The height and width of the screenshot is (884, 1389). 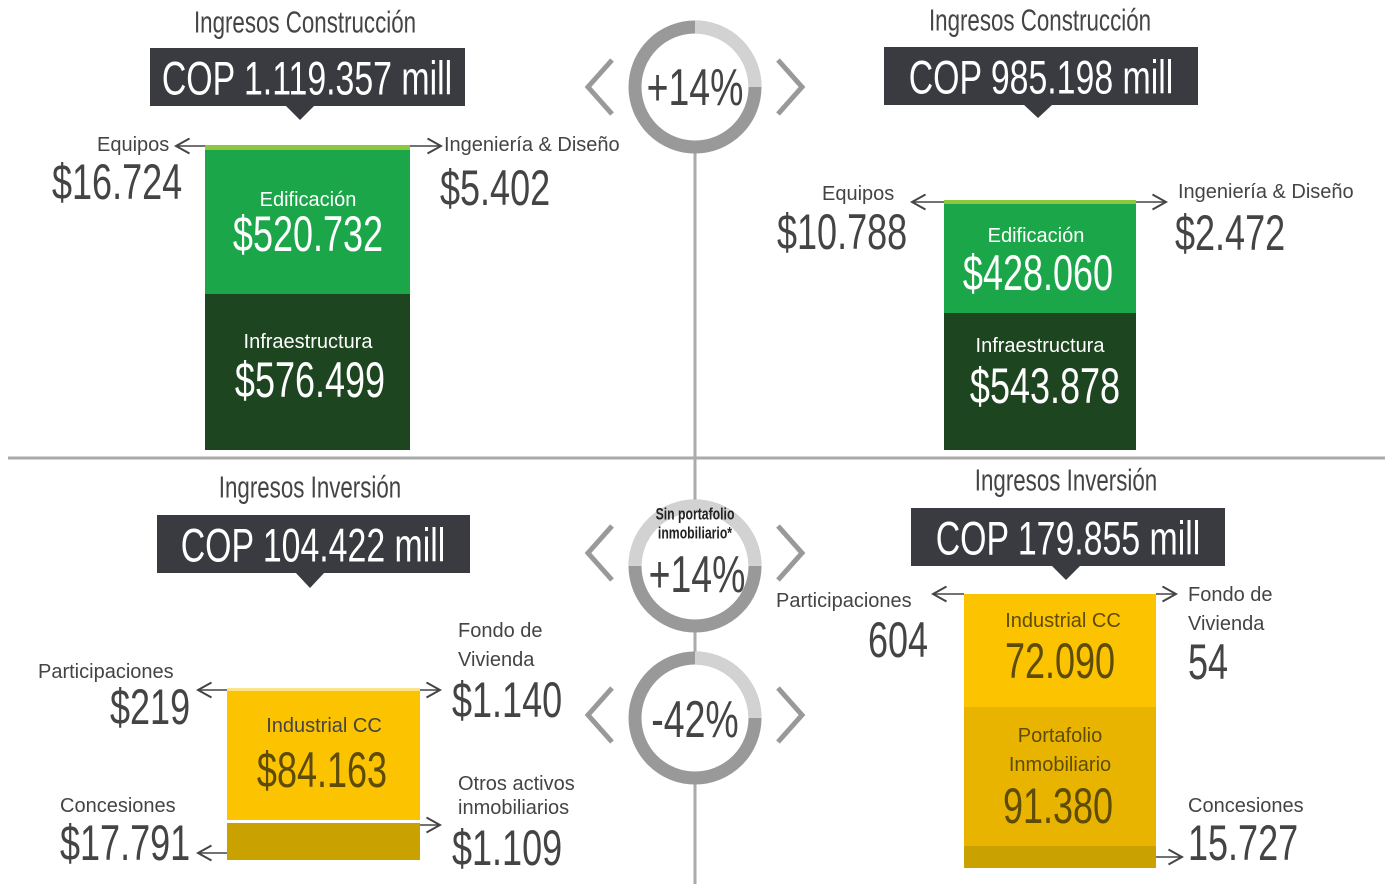 I want to click on badge-text: -42%, so click(x=695, y=720).